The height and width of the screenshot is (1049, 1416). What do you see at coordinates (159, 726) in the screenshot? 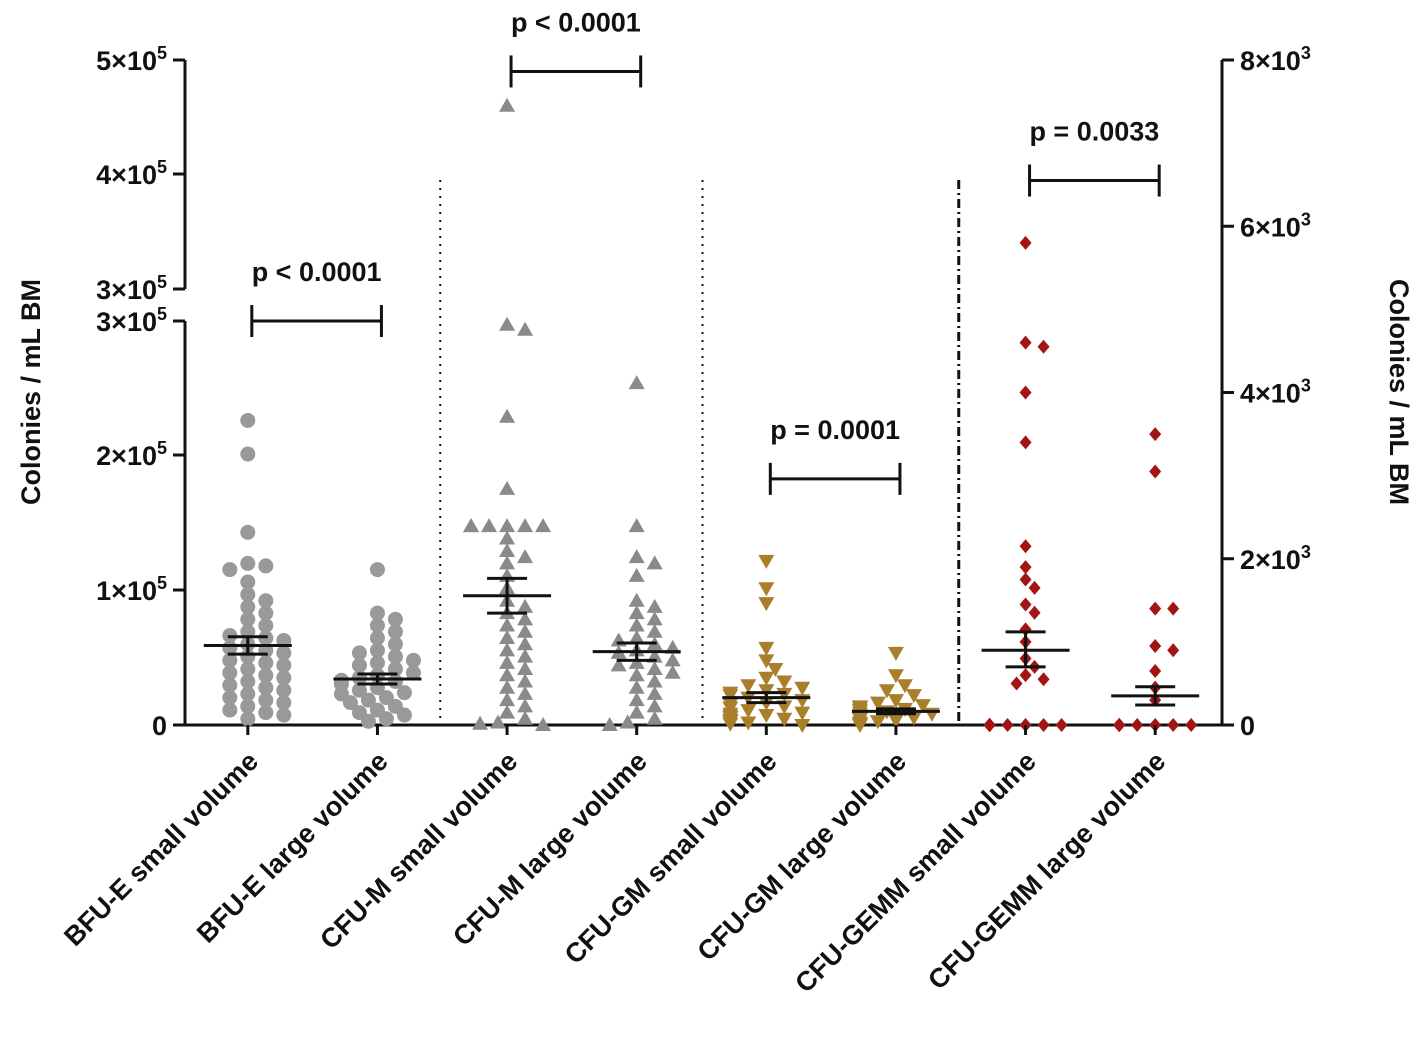
I see `left-tick-label: 0` at bounding box center [159, 726].